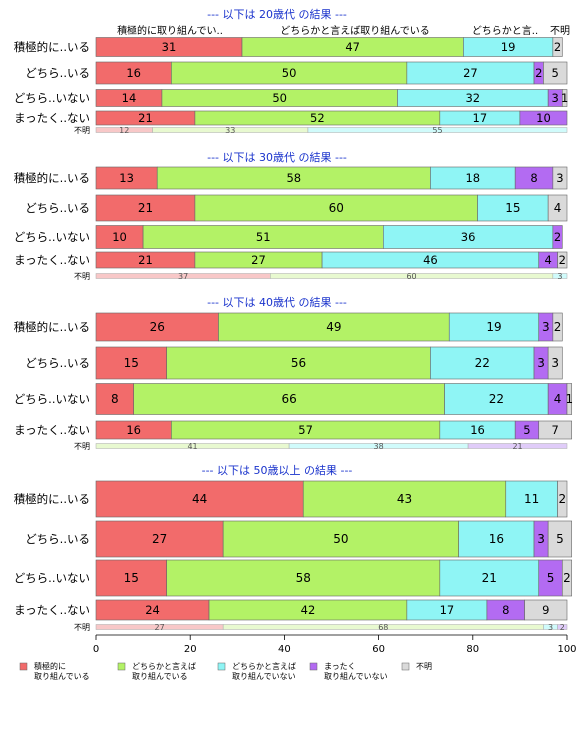  I want to click on panel-title: --- 以下は 40歳代 の結果 ---, so click(277, 302).